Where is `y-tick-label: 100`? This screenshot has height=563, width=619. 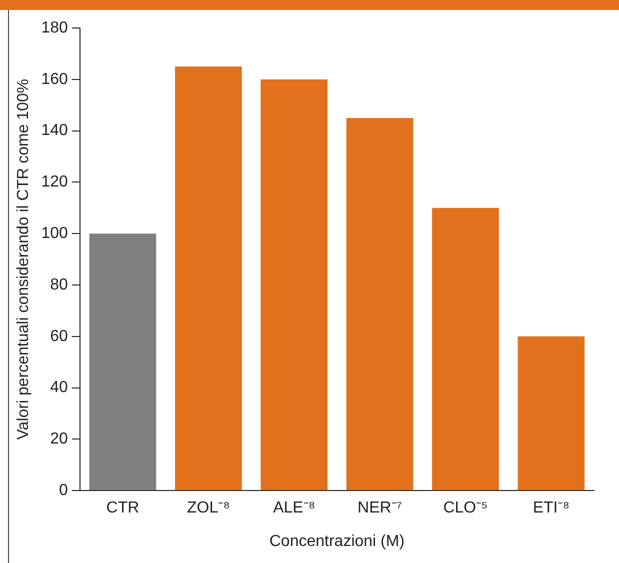 y-tick-label: 100 is located at coordinates (54, 233).